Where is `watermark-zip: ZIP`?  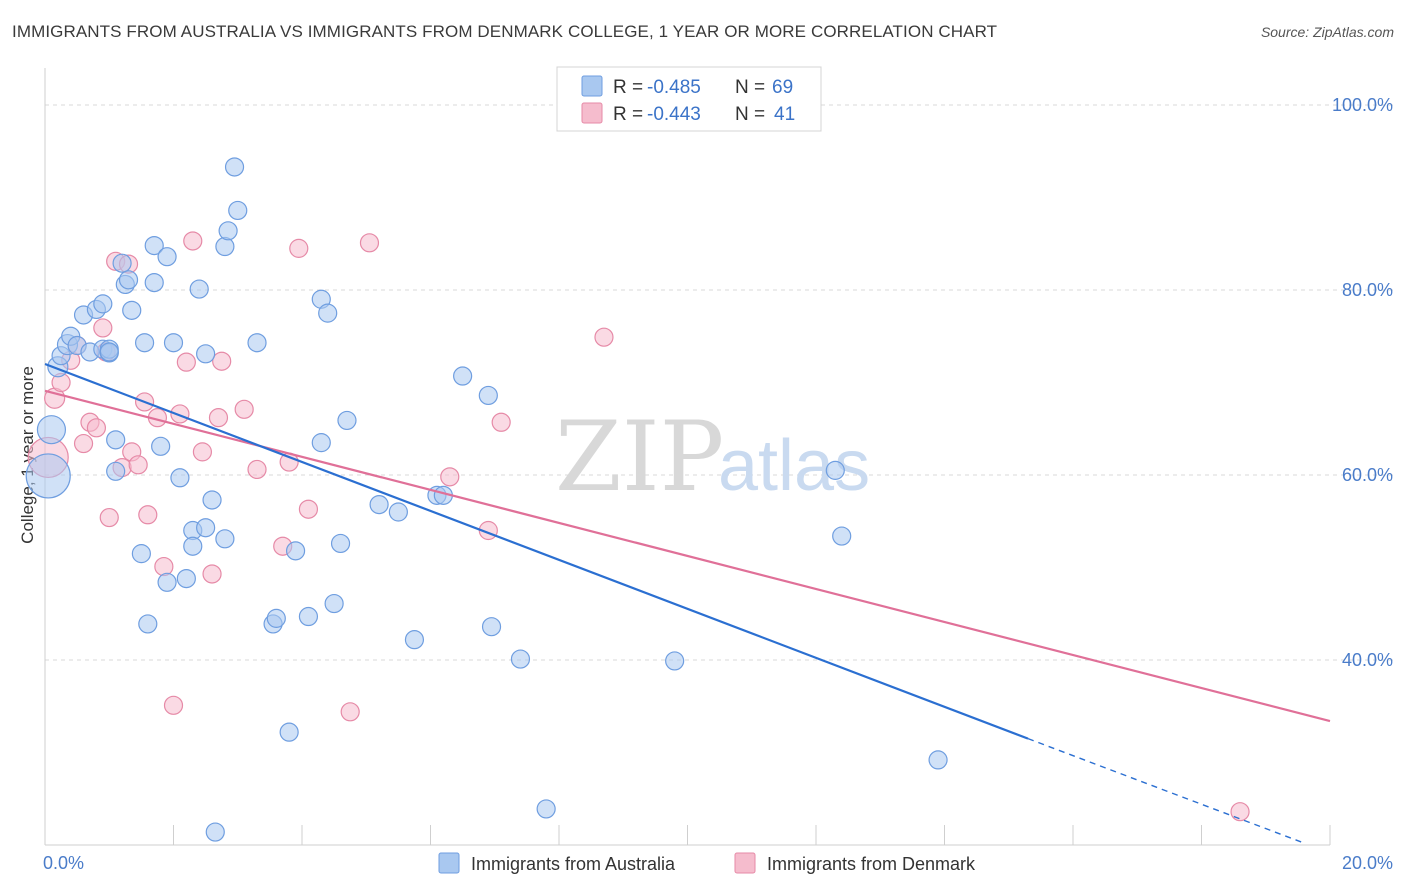 watermark-zip: ZIP is located at coordinates (639, 457).